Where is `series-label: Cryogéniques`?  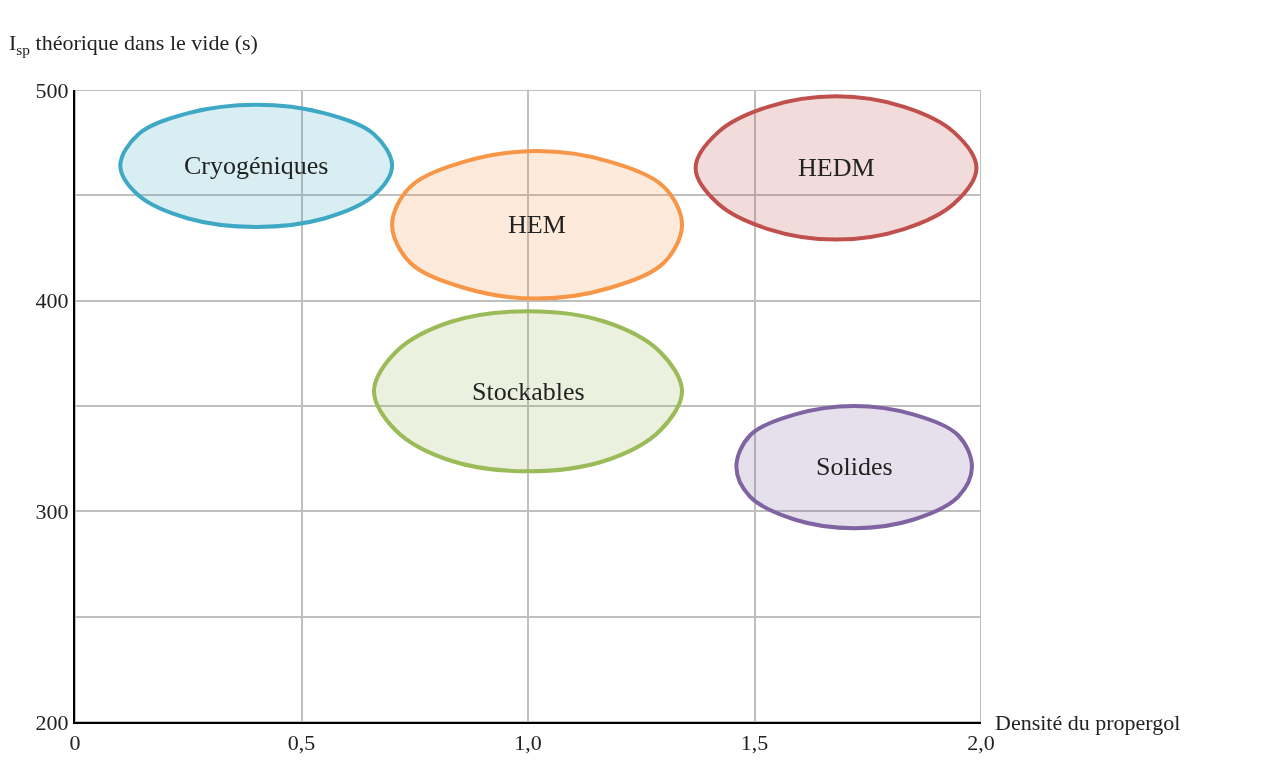 series-label: Cryogéniques is located at coordinates (256, 165).